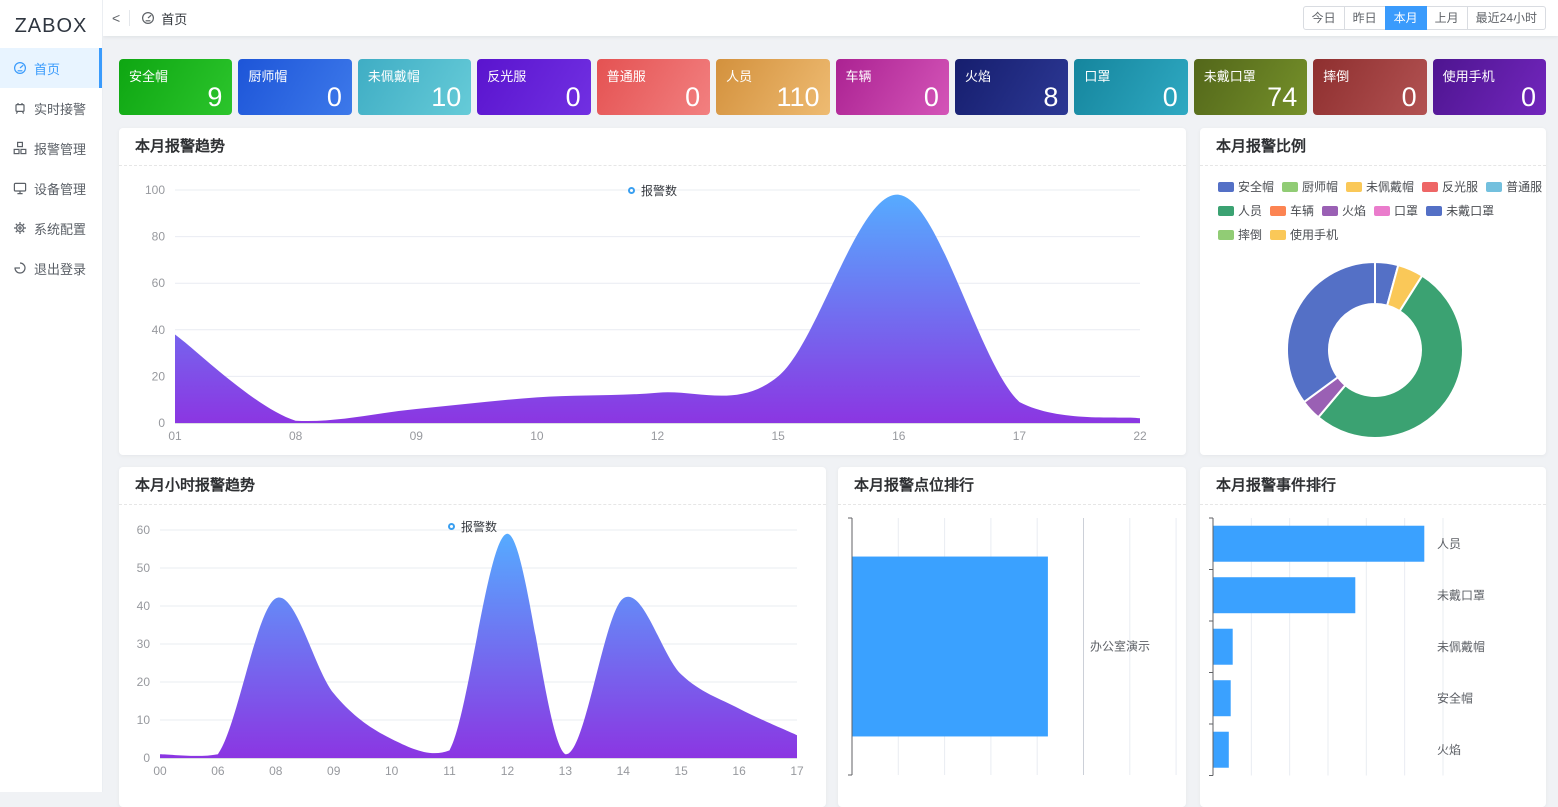 Image resolution: width=1558 pixels, height=807 pixels. I want to click on stat-card-no-hat: 未佩戴帽 10, so click(414, 87).